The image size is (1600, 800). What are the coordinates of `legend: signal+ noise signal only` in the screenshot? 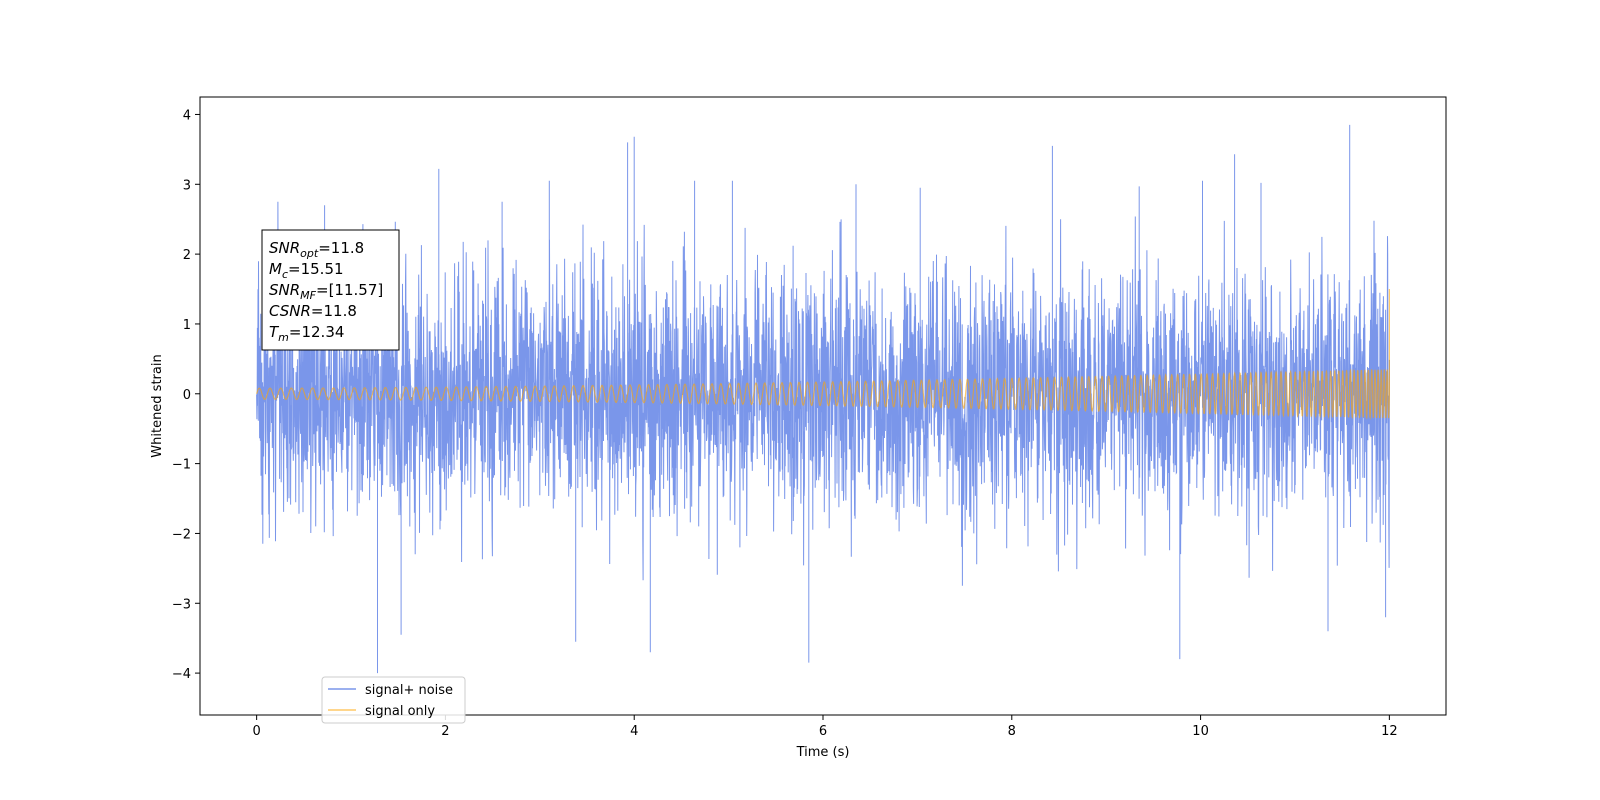 It's located at (393, 700).